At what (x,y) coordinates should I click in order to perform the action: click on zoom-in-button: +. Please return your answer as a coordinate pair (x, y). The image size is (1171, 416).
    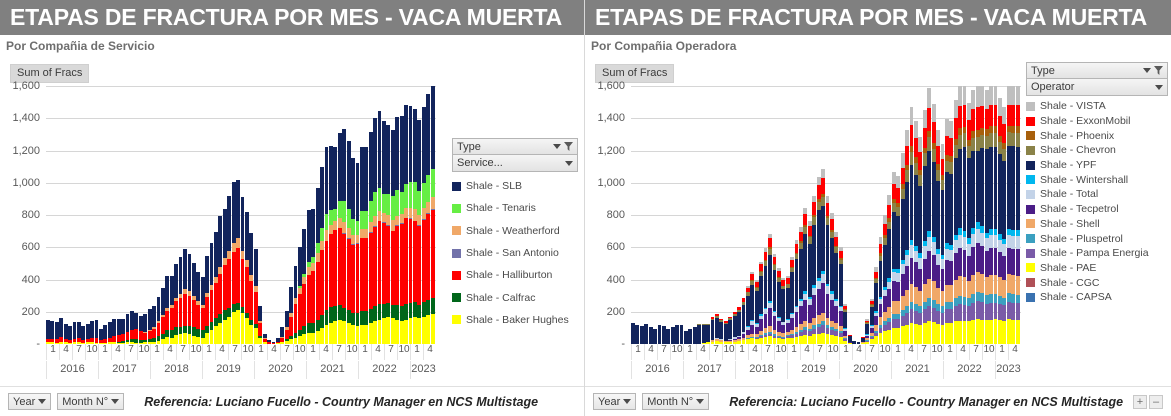
    Looking at the image, I should click on (1140, 401).